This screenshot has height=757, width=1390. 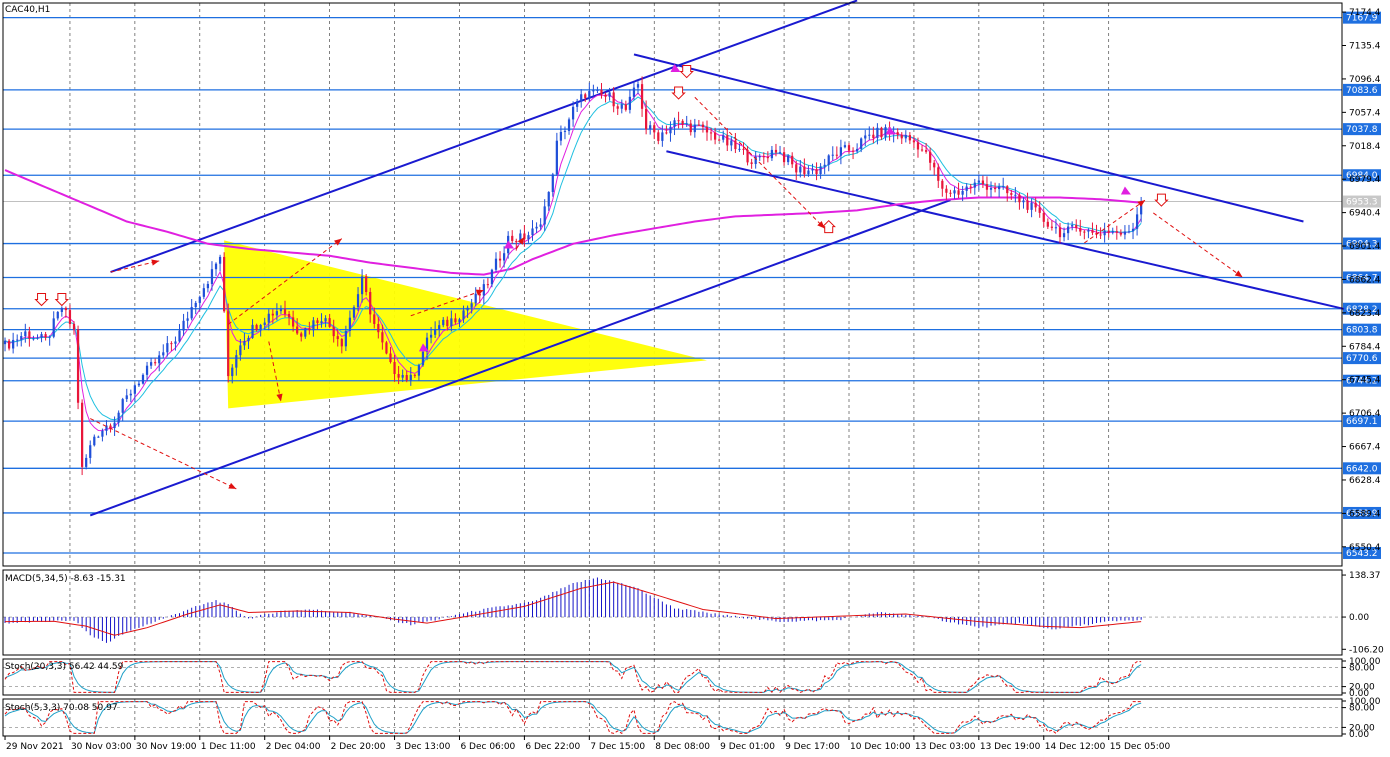 I want to click on level-label: 6984.0, so click(x=1362, y=176).